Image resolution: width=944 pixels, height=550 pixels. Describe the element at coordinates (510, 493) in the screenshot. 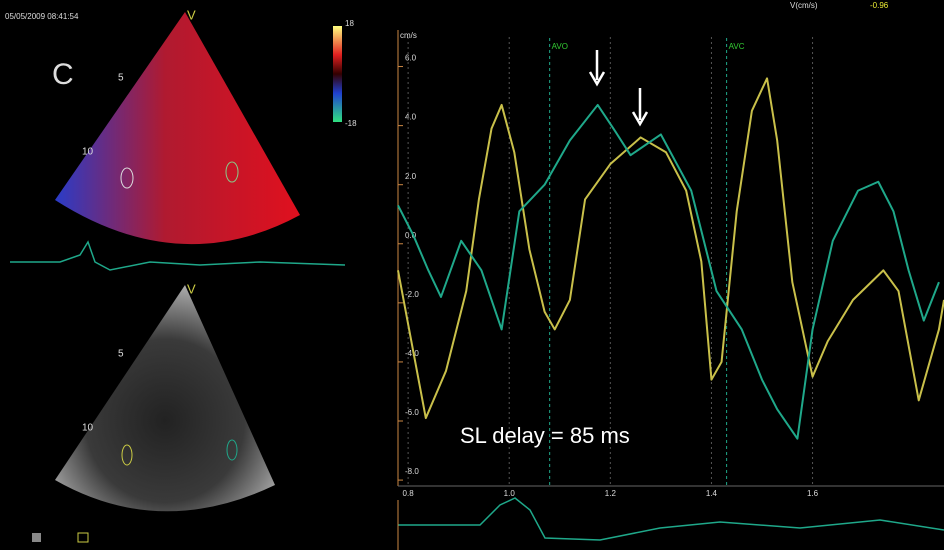

I see `x-tick-label: 1.0` at that location.